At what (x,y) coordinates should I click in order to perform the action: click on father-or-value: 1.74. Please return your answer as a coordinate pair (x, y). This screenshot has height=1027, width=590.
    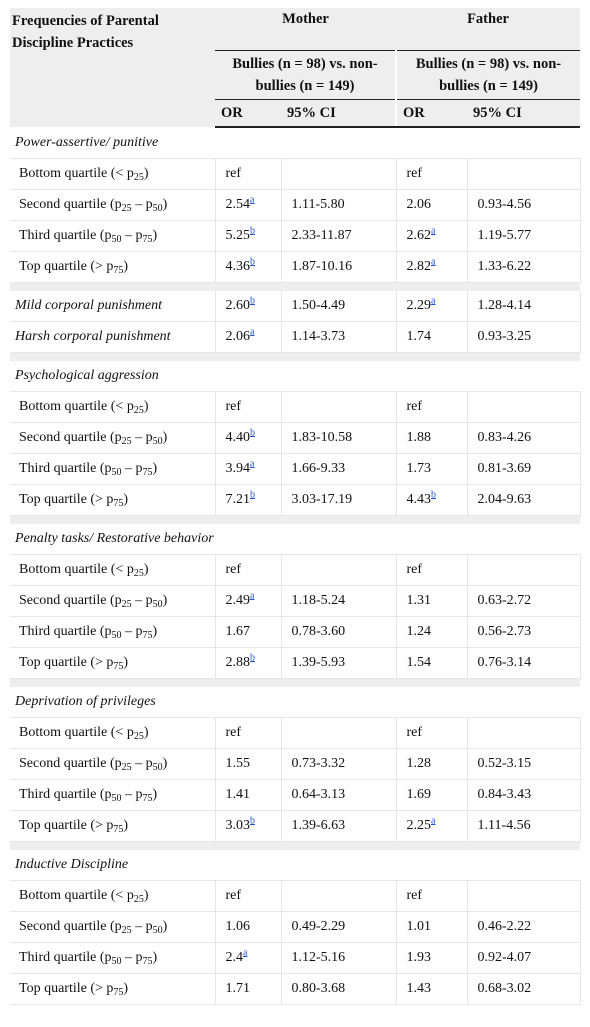
    Looking at the image, I should click on (419, 336).